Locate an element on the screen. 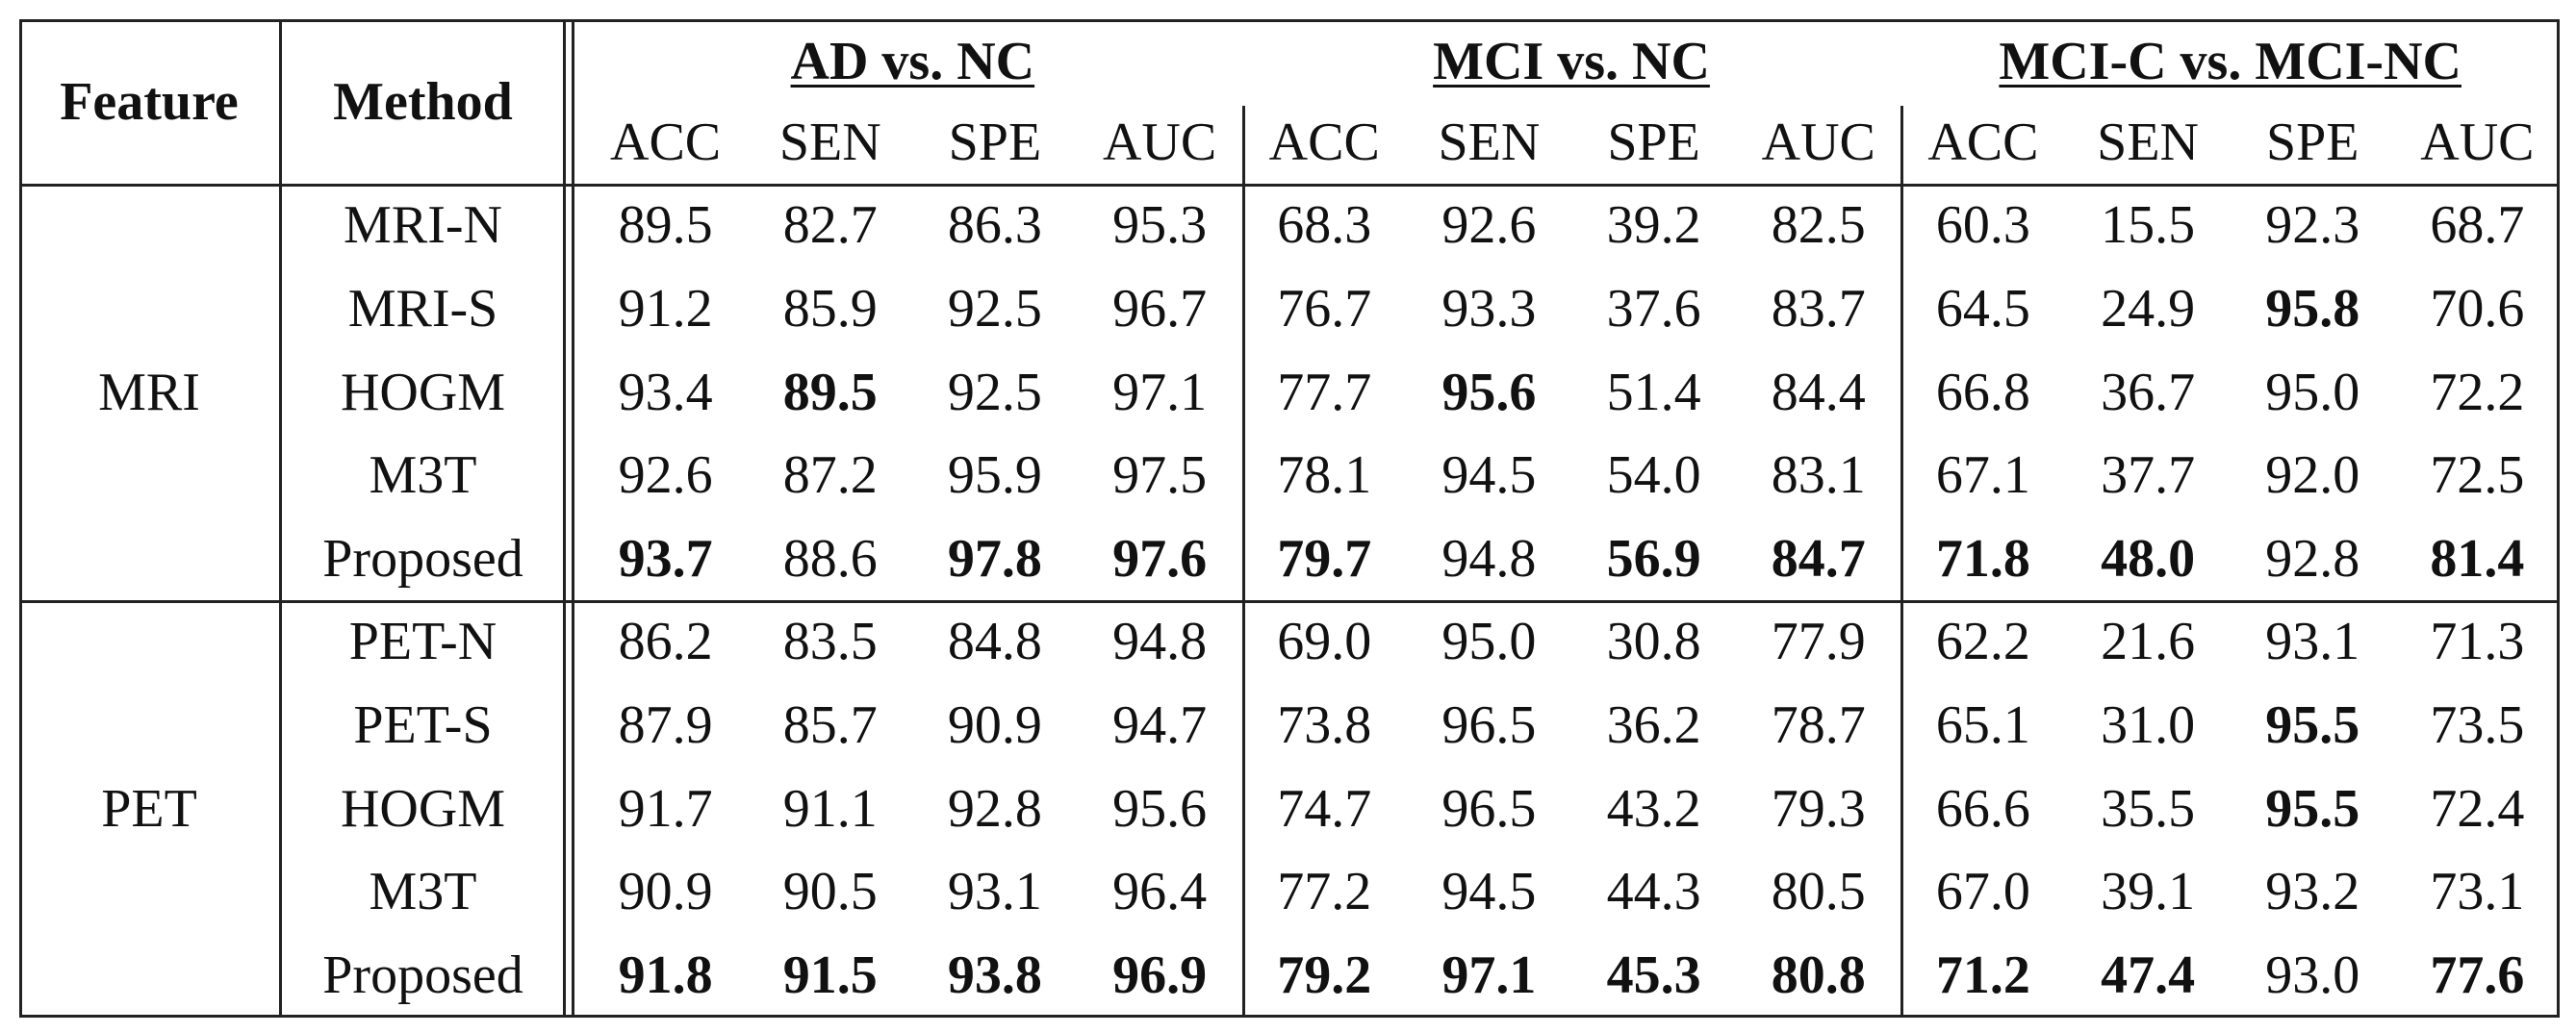  cell-value: 96.7 is located at coordinates (1160, 308).